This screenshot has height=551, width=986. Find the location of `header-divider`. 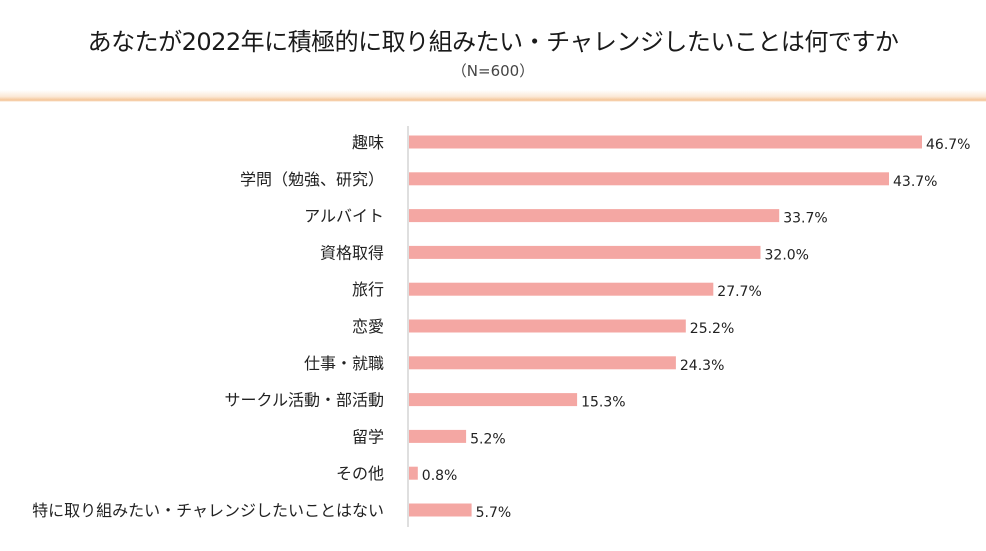

header-divider is located at coordinates (493, 96).